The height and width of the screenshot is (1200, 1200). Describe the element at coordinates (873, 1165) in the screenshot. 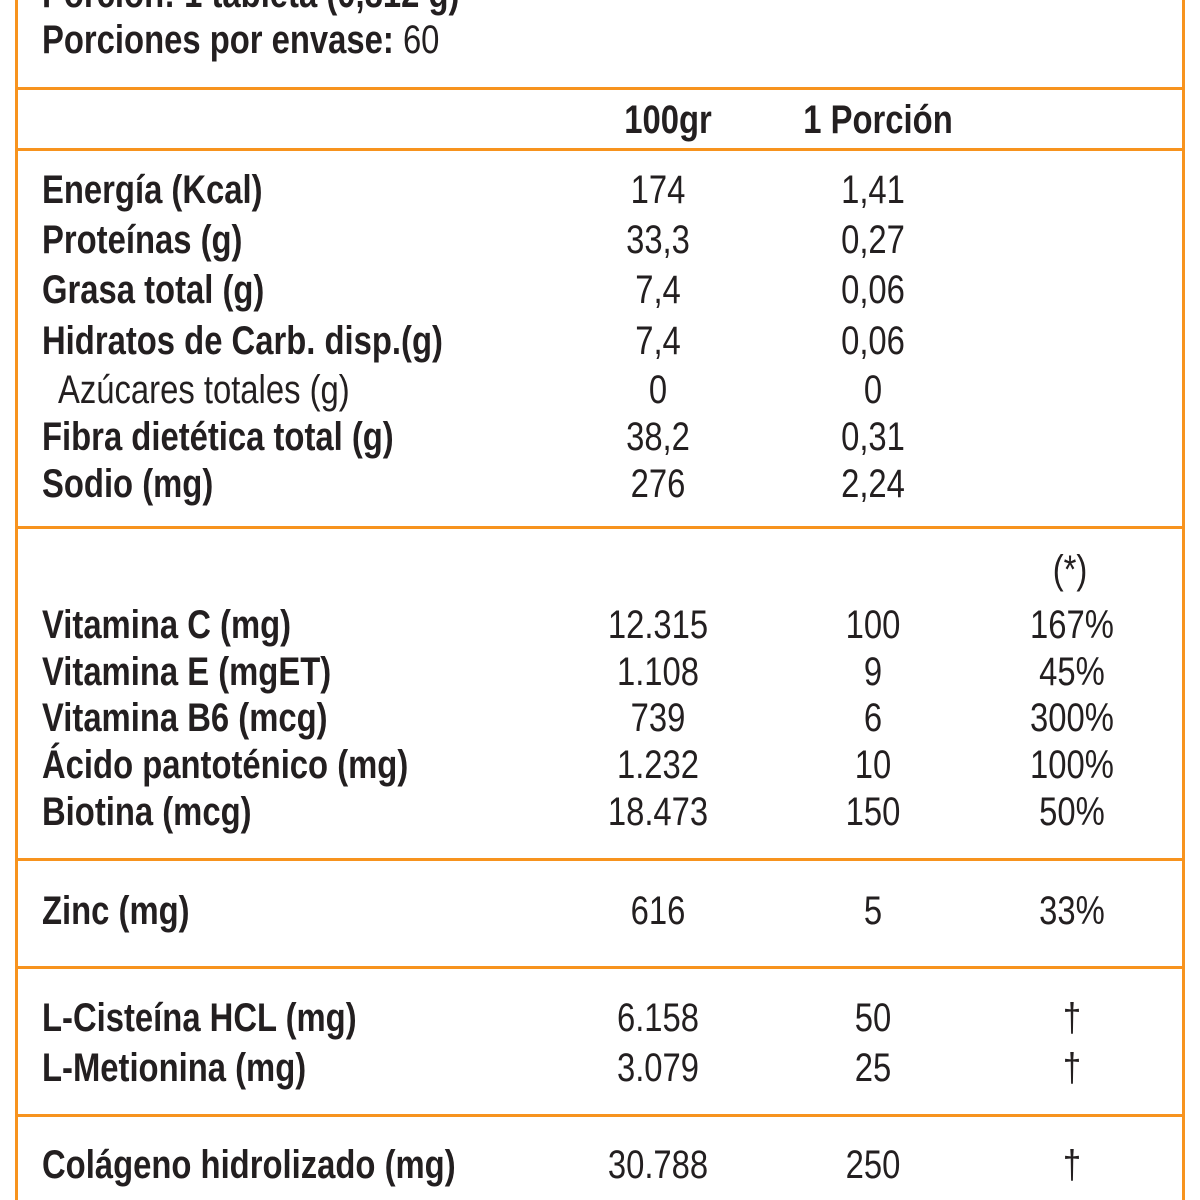

I see `value-portion: 250` at that location.